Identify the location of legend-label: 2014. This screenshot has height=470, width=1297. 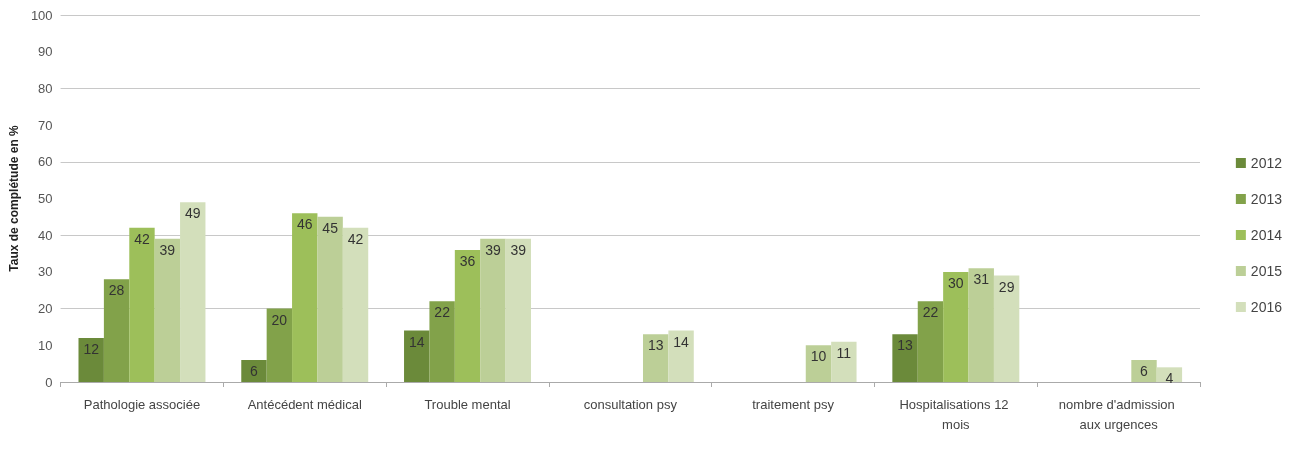
(1266, 235).